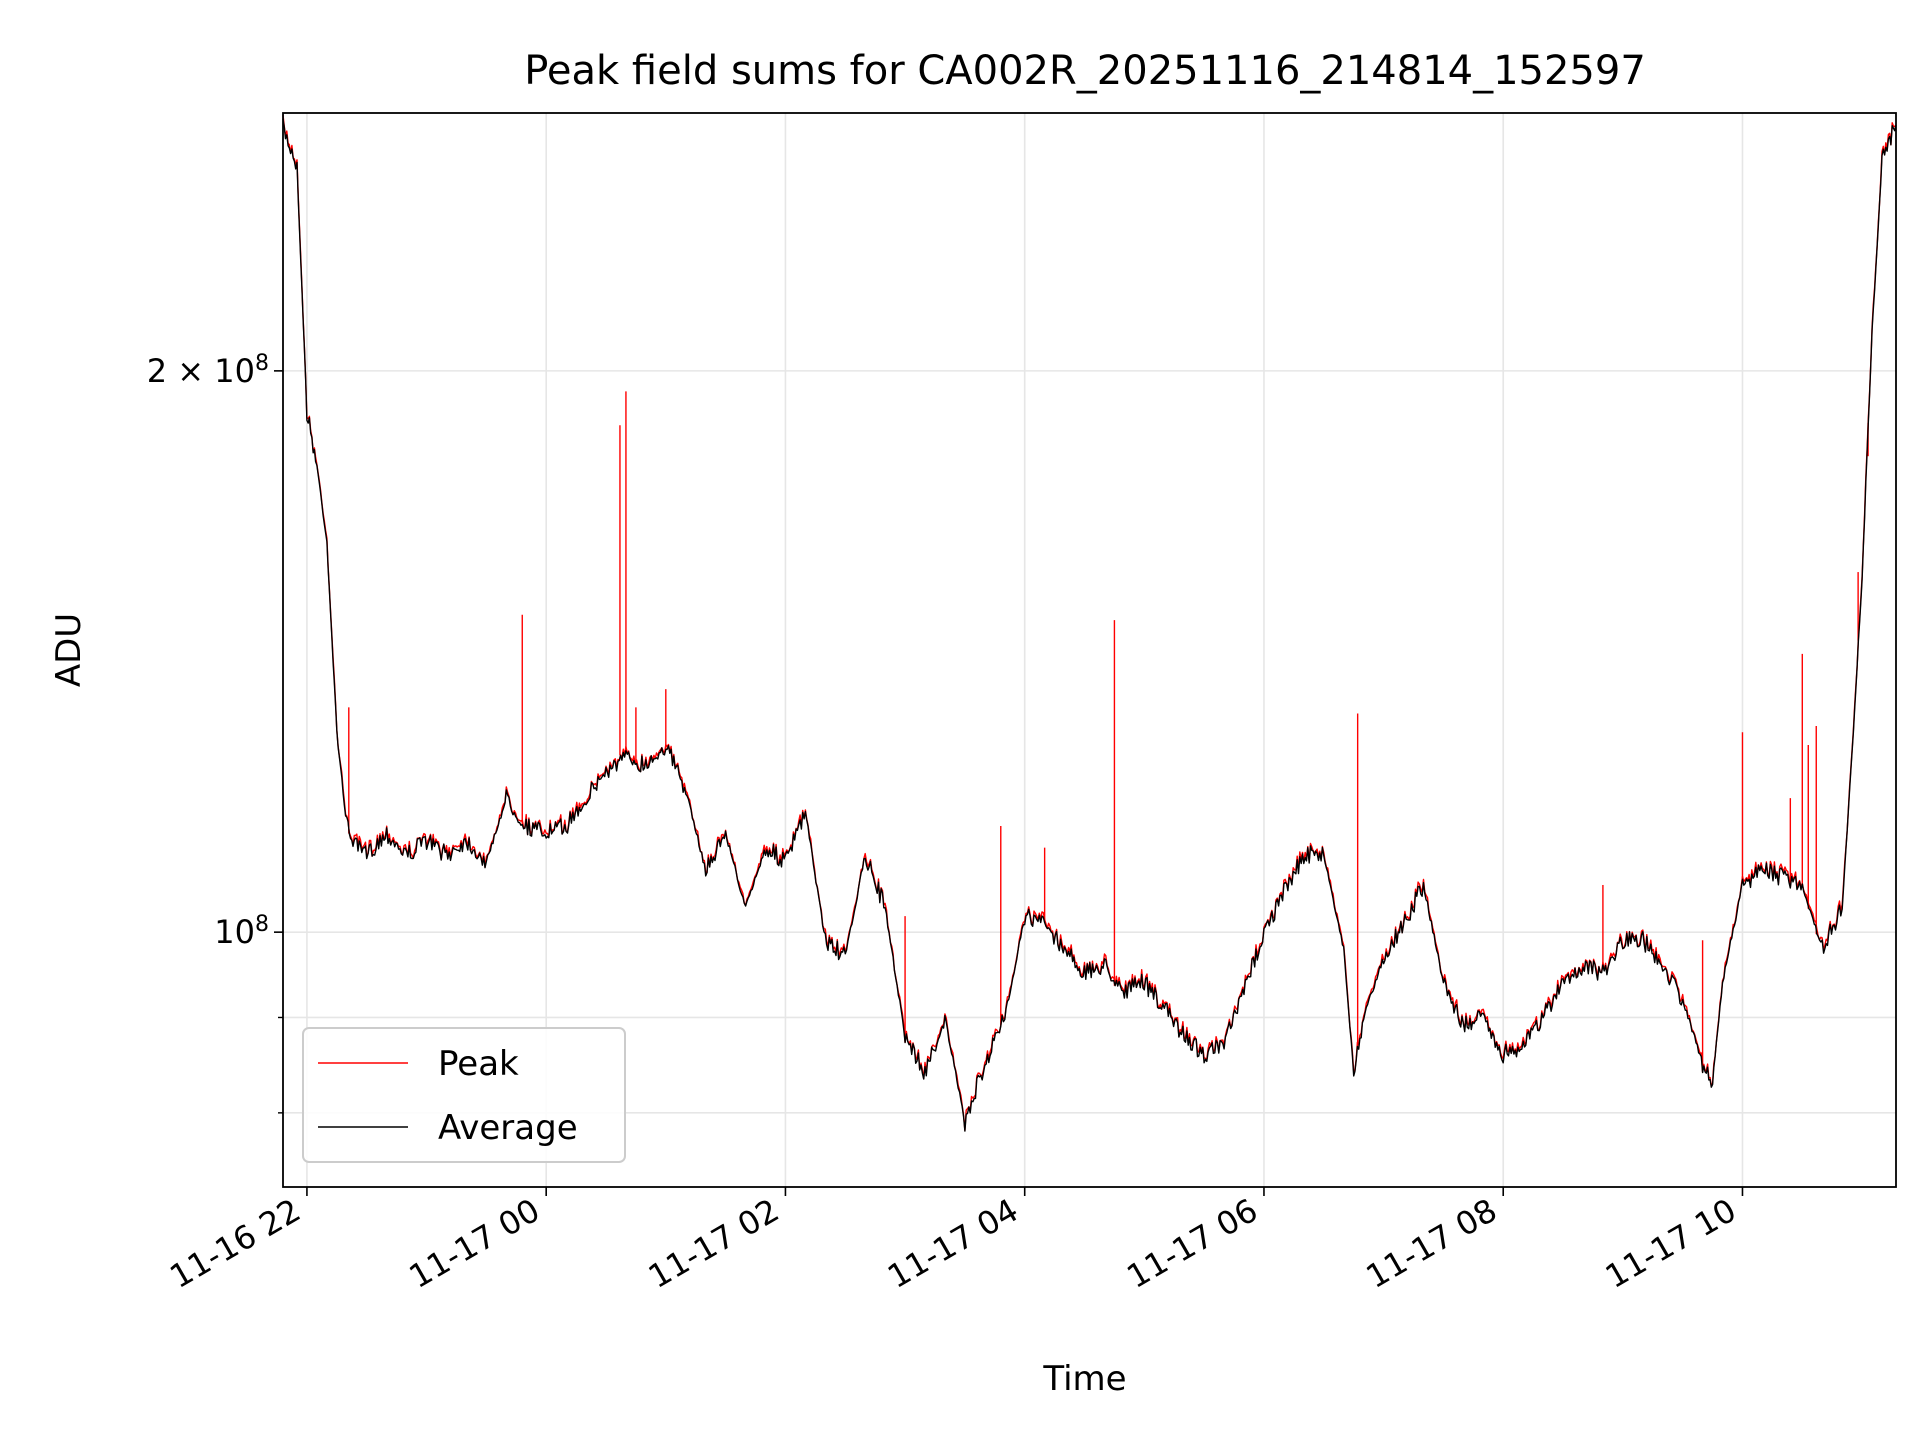 The height and width of the screenshot is (1440, 1920). Describe the element at coordinates (508, 1128) in the screenshot. I see `legend-average-label: Average` at that location.